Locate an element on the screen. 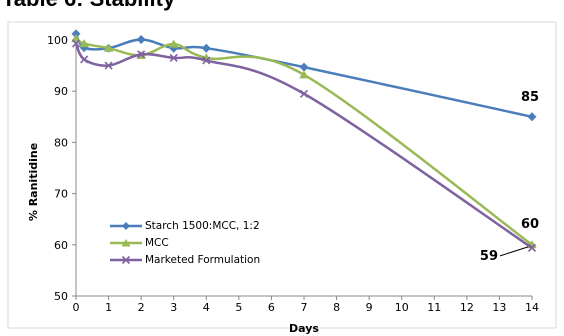 The image size is (564, 336). x-tick-label: 2 is located at coordinates (141, 307).